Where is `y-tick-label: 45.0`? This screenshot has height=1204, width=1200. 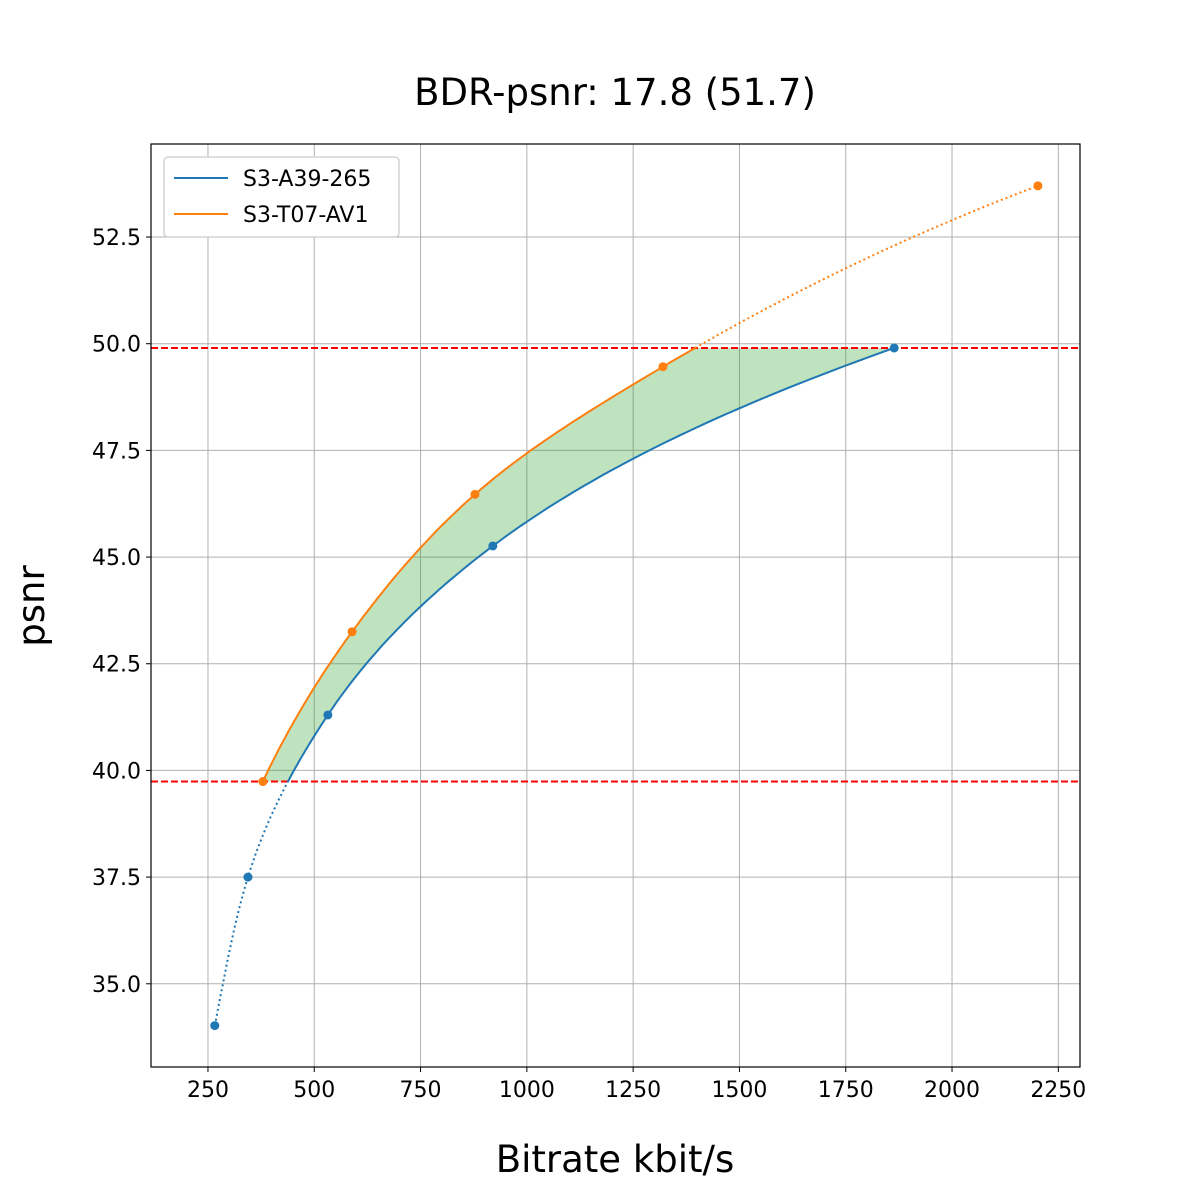 y-tick-label: 45.0 is located at coordinates (116, 558).